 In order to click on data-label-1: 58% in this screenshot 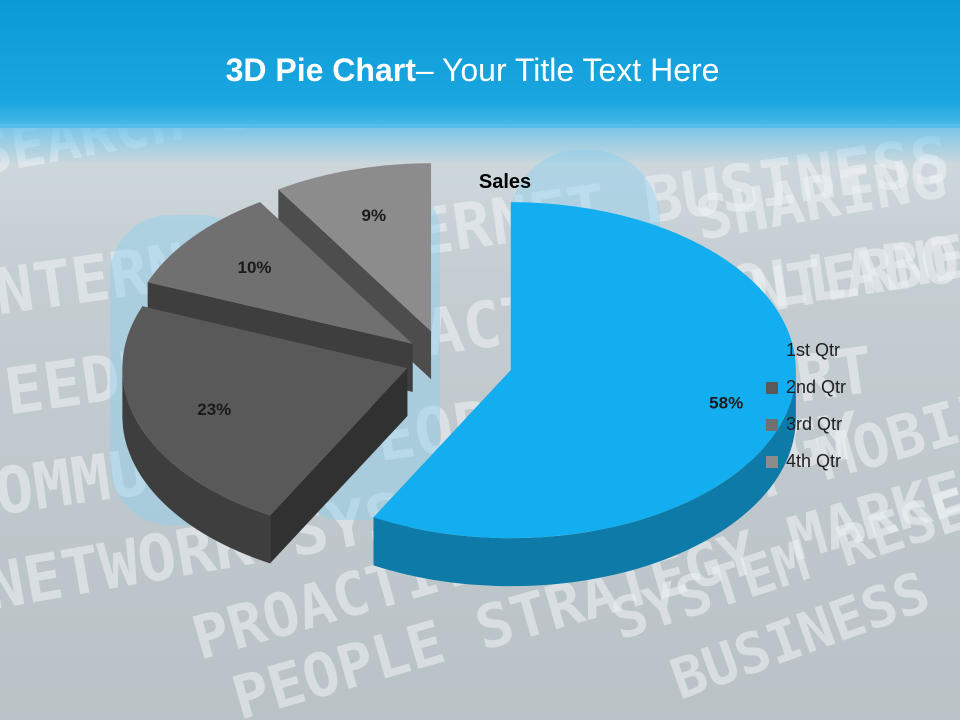, I will do `click(726, 403)`.